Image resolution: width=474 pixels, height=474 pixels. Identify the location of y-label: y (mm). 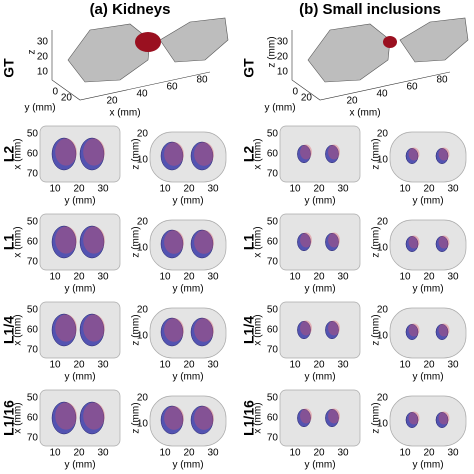
(39, 108).